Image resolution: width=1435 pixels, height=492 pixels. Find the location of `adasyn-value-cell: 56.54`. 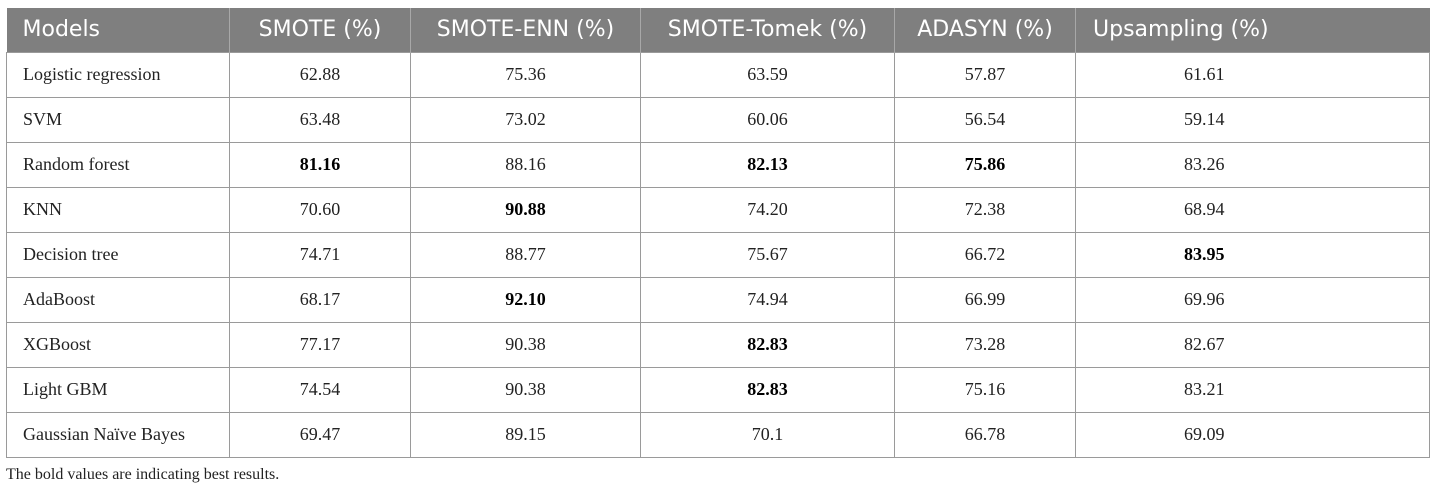

adasyn-value-cell: 56.54 is located at coordinates (985, 119).